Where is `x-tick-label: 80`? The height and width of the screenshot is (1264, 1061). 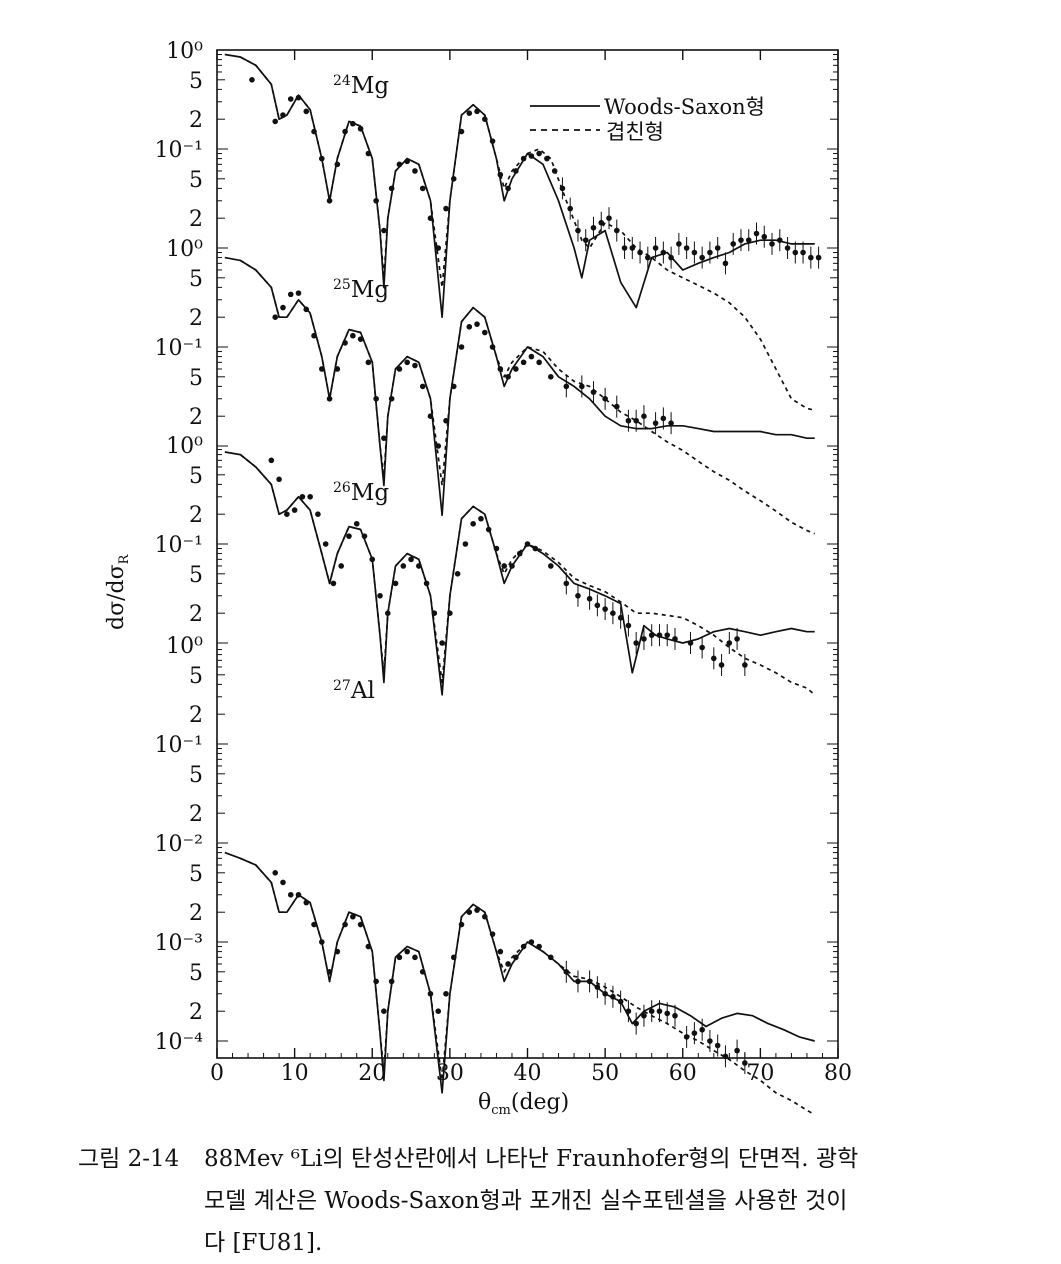
x-tick-label: 80 is located at coordinates (838, 1073).